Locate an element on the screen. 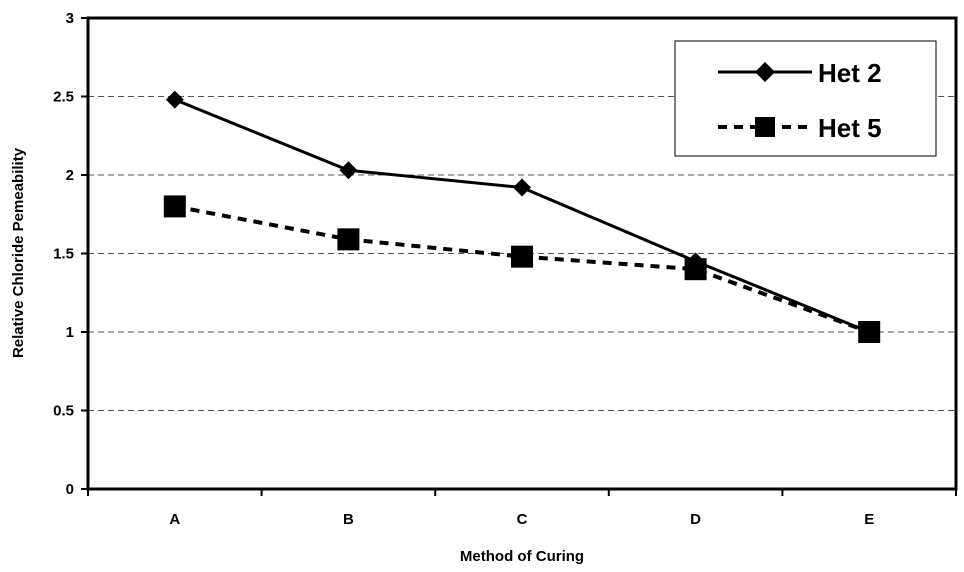 This screenshot has height=572, width=964. x-tick-label-a: A is located at coordinates (174, 519).